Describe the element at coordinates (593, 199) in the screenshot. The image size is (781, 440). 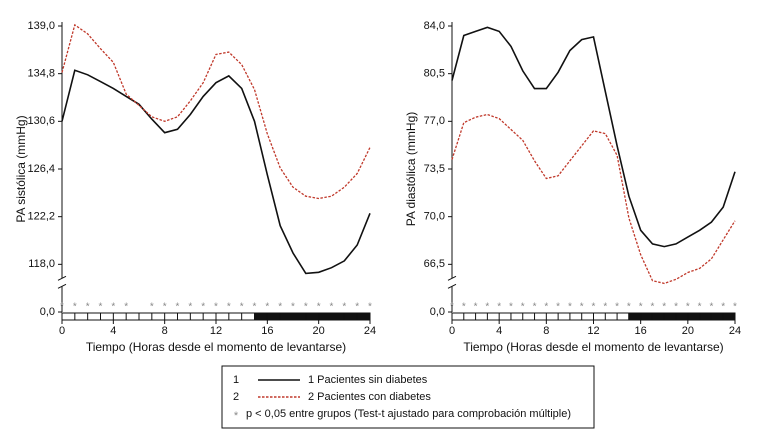
I see `series-line` at that location.